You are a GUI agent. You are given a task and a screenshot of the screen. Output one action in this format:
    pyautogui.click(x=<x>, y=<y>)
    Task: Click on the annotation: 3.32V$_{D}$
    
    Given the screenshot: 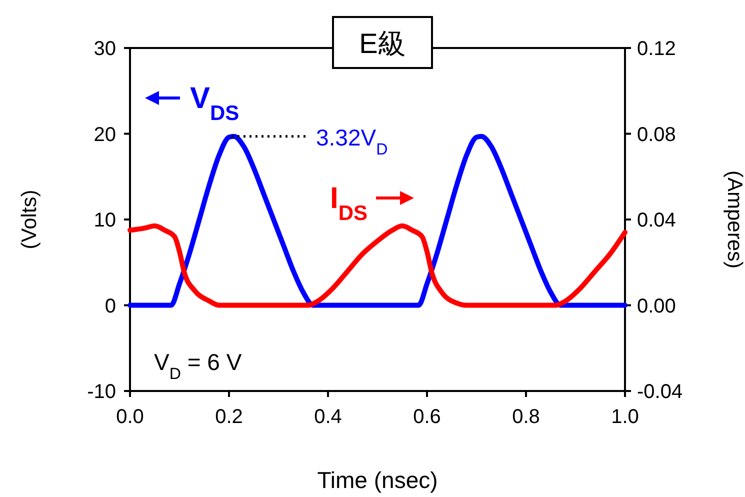 What is the action you would take?
    pyautogui.click(x=352, y=141)
    